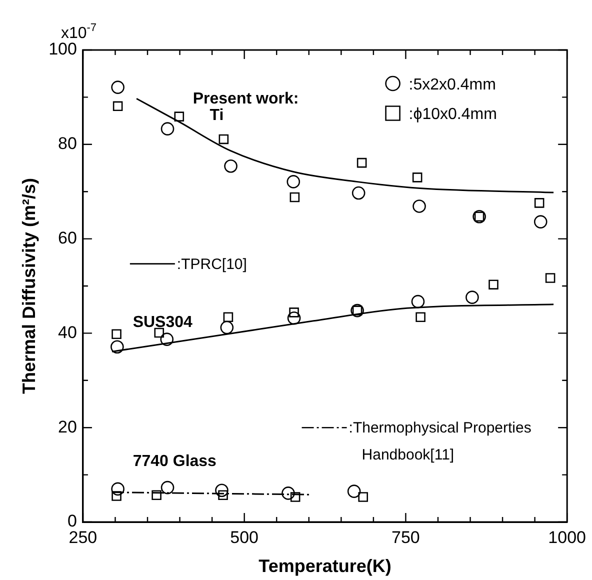 This screenshot has width=592, height=580. What do you see at coordinates (325, 566) in the screenshot?
I see `x-axis-title: Temperature(K)` at bounding box center [325, 566].